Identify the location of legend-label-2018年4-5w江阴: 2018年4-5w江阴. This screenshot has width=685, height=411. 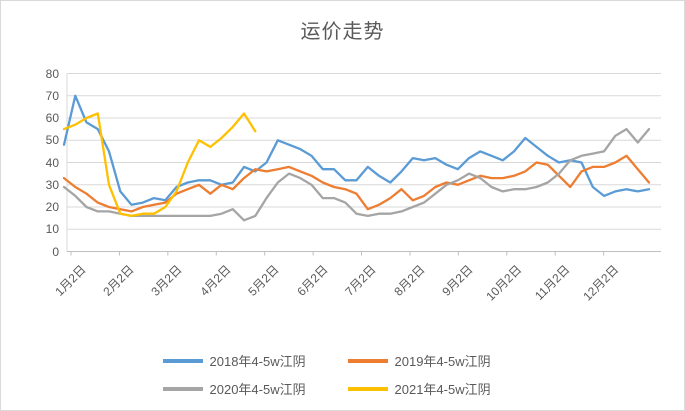
(257, 361).